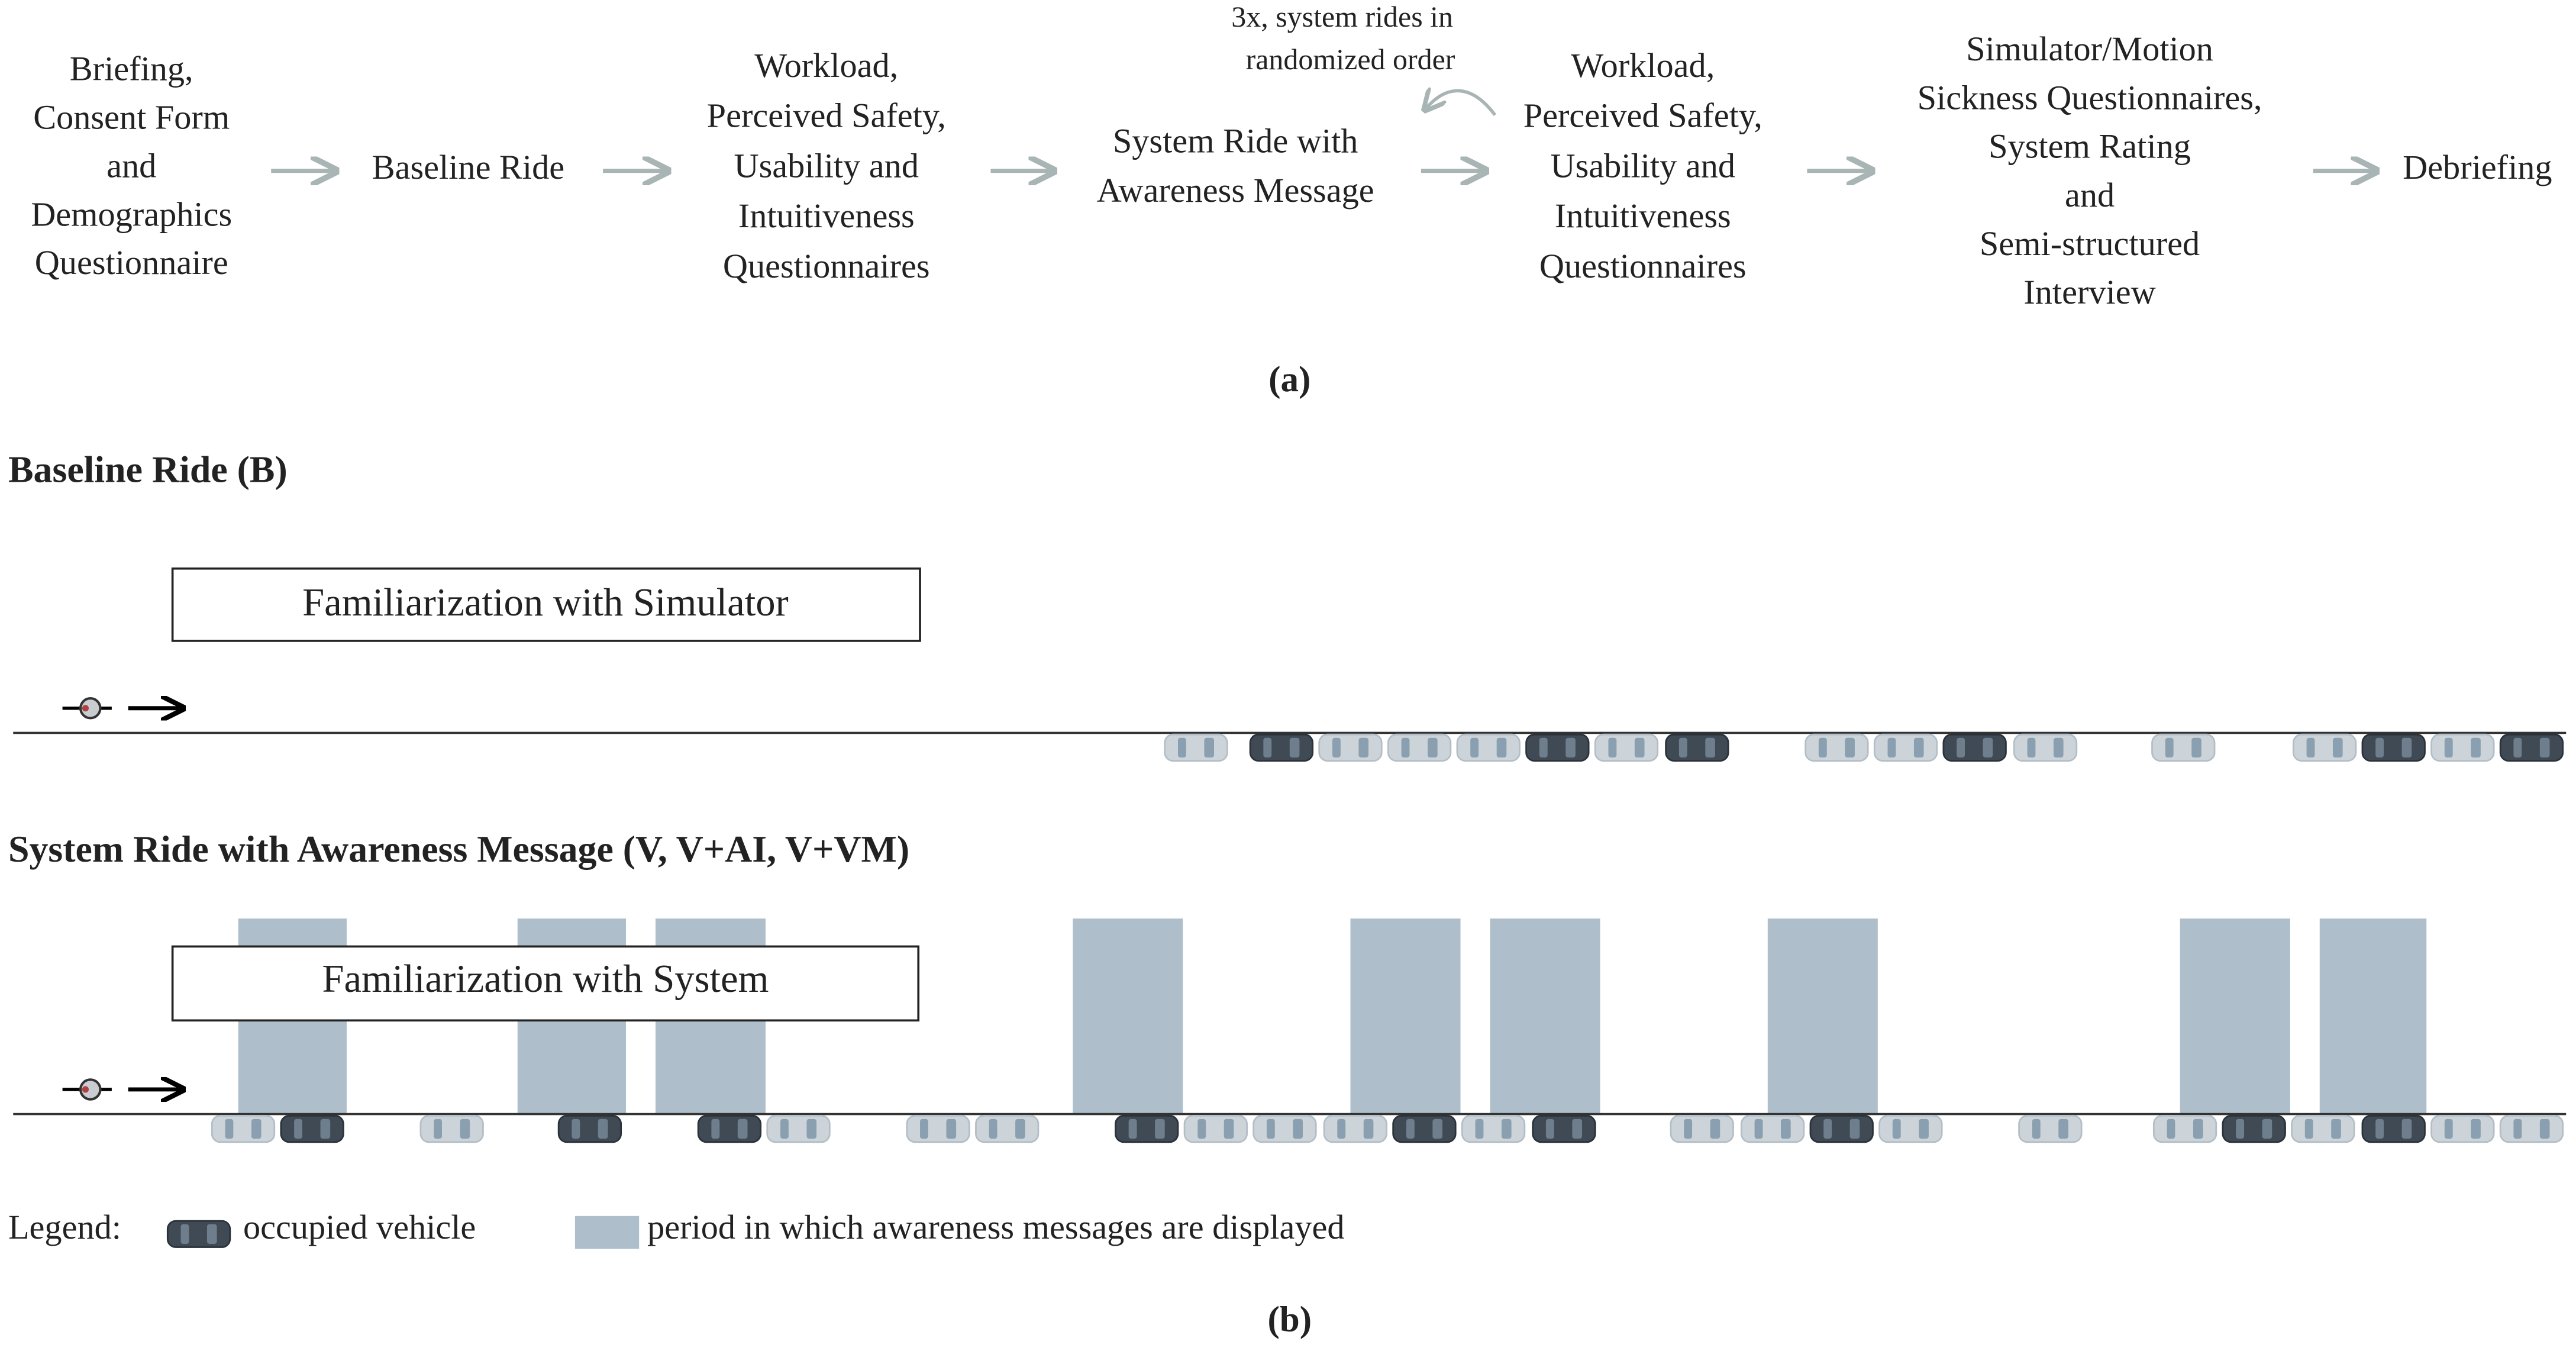 The width and height of the screenshot is (2576, 1354). I want to click on step-text: and, so click(131, 165).